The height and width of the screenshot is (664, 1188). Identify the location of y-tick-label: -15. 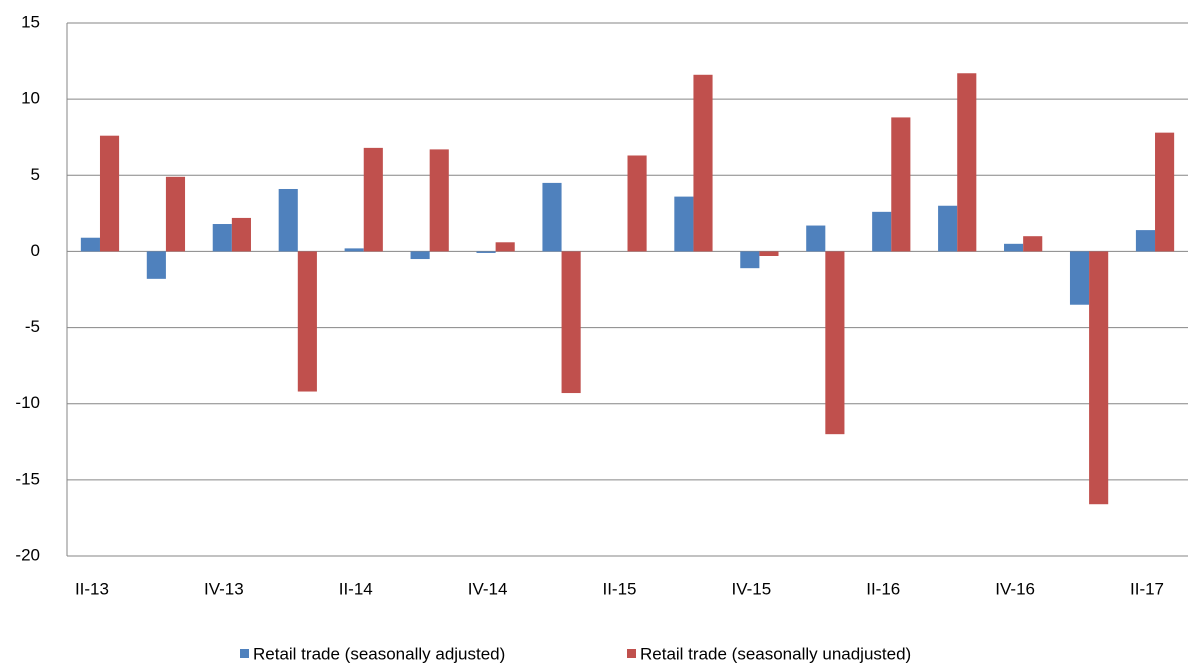
(27, 478).